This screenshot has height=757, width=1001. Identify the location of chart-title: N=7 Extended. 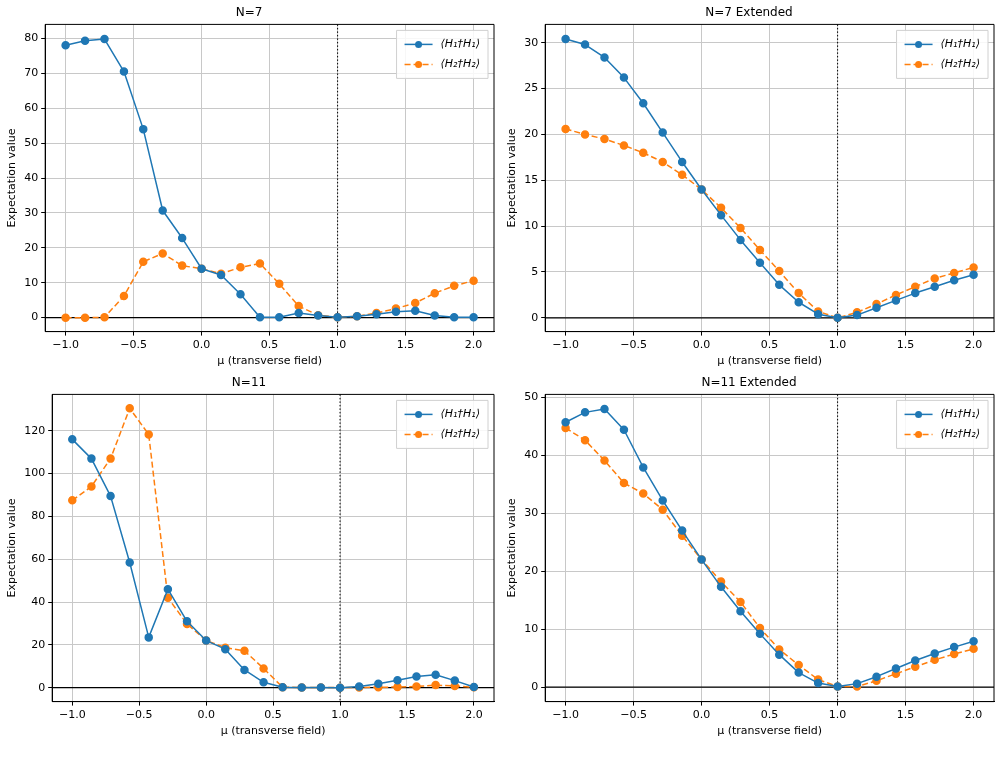
(749, 12).